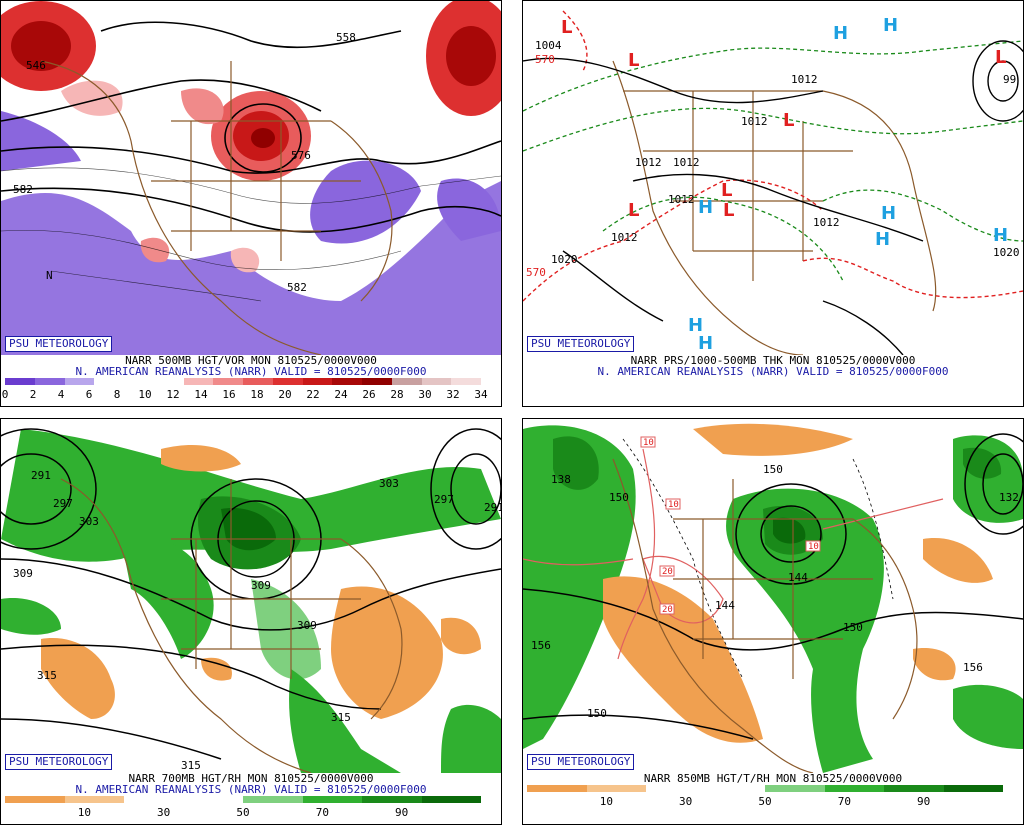 This screenshot has height=825, width=1024. Describe the element at coordinates (251, 360) in the screenshot. I see `panel-title: NARR 500MB HGT/VOR MON 810525/0000V000` at that location.